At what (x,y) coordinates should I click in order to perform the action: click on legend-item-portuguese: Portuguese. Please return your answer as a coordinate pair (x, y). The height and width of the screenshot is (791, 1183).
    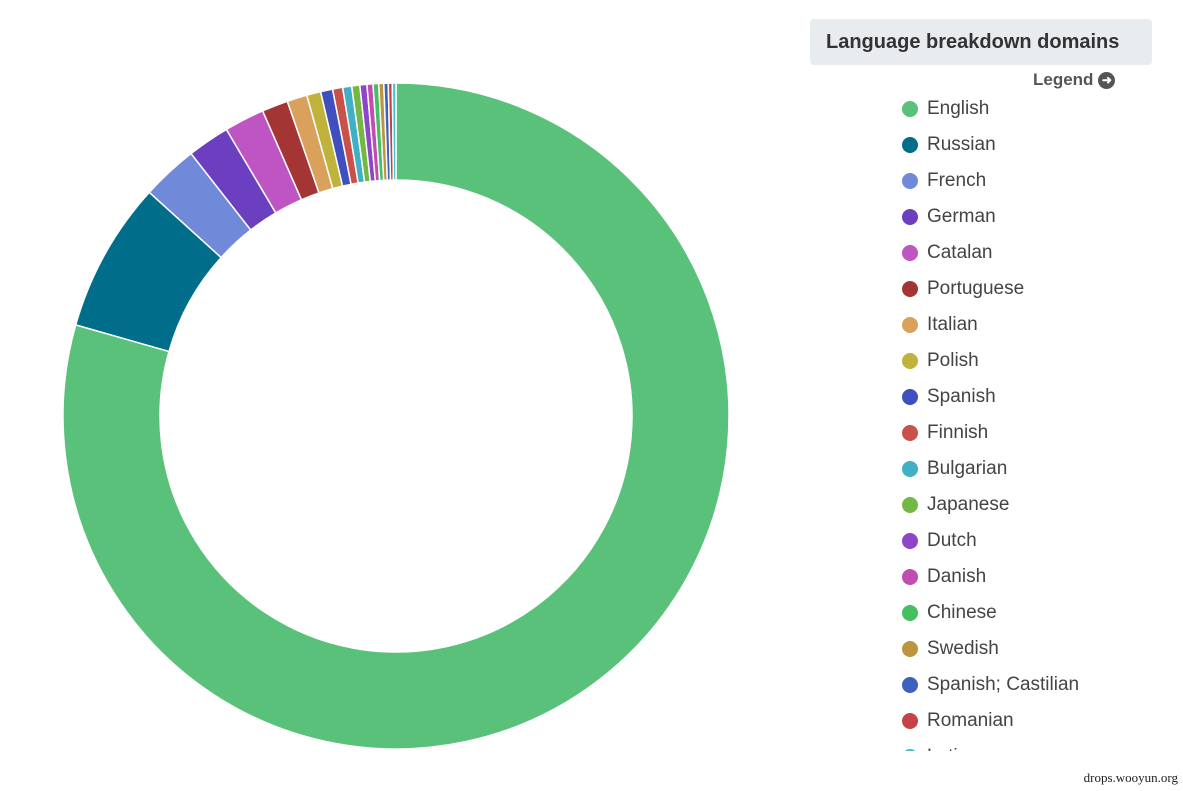
    Looking at the image, I should click on (963, 289).